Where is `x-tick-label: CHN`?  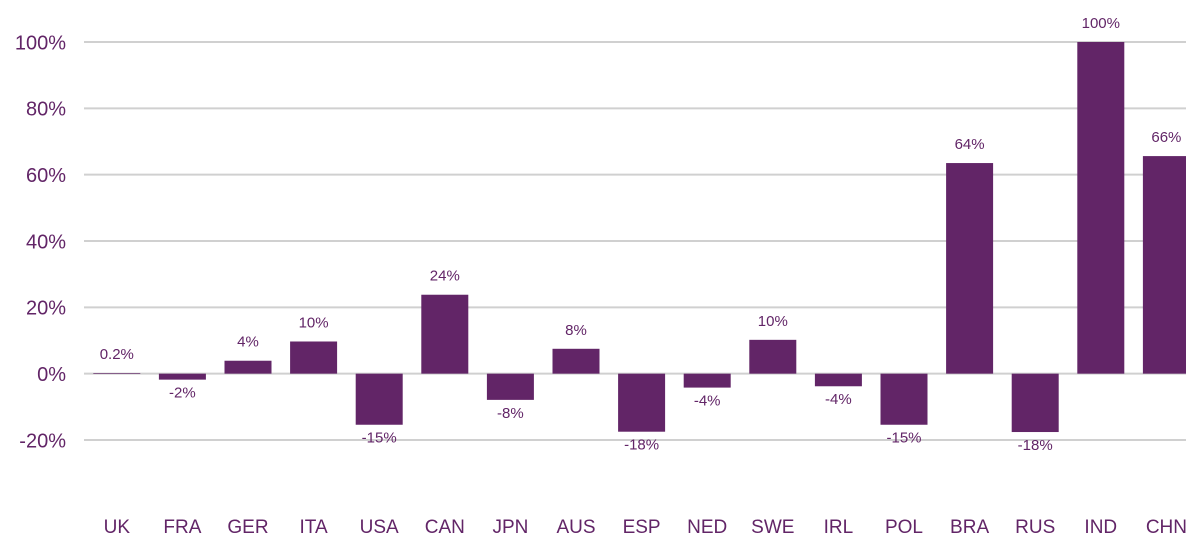 x-tick-label: CHN is located at coordinates (1166, 527).